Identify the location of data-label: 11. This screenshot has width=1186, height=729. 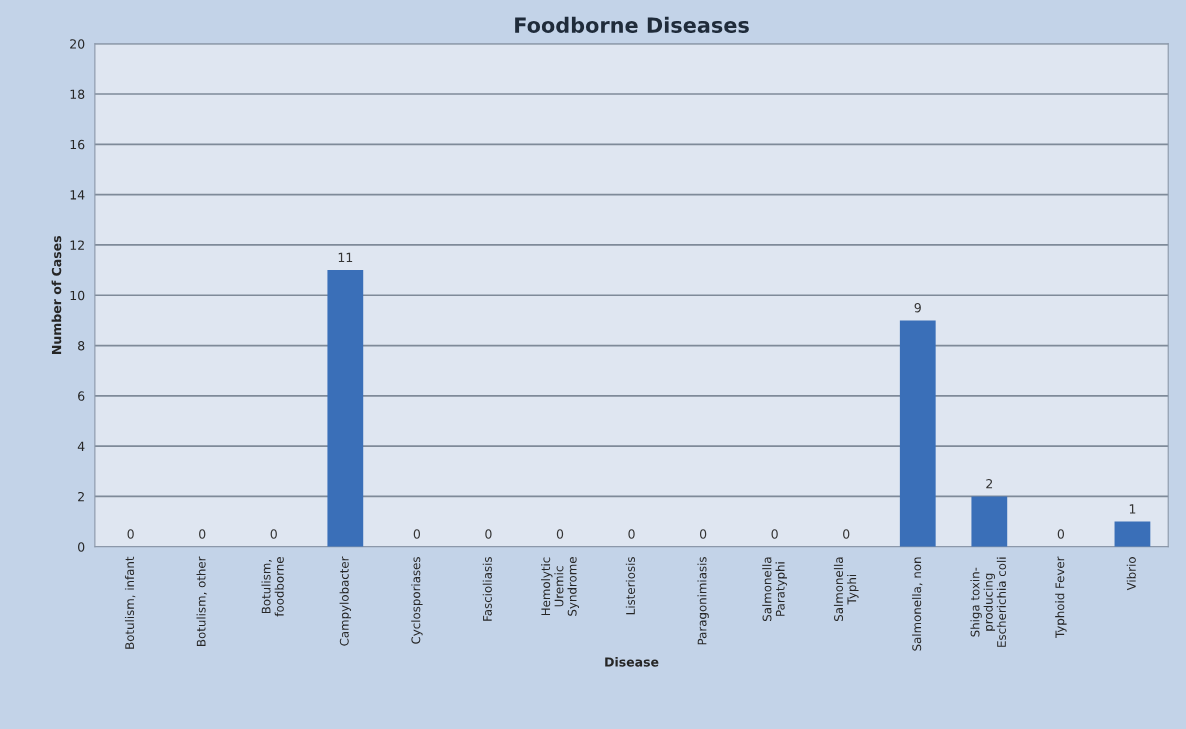
(345, 257).